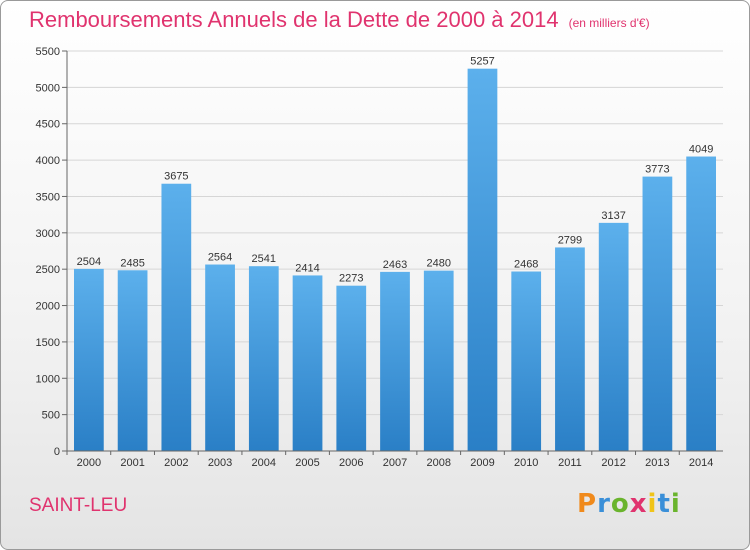 The width and height of the screenshot is (750, 550). I want to click on bar-2007, so click(395, 361).